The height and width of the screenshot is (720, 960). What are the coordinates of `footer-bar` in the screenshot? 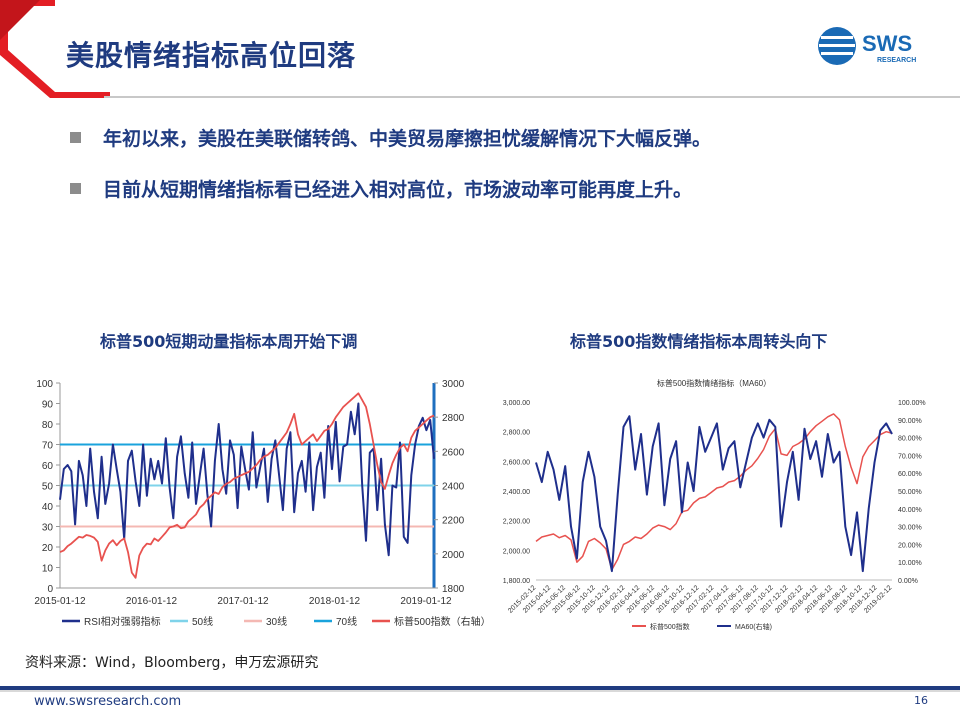 It's located at (480, 688).